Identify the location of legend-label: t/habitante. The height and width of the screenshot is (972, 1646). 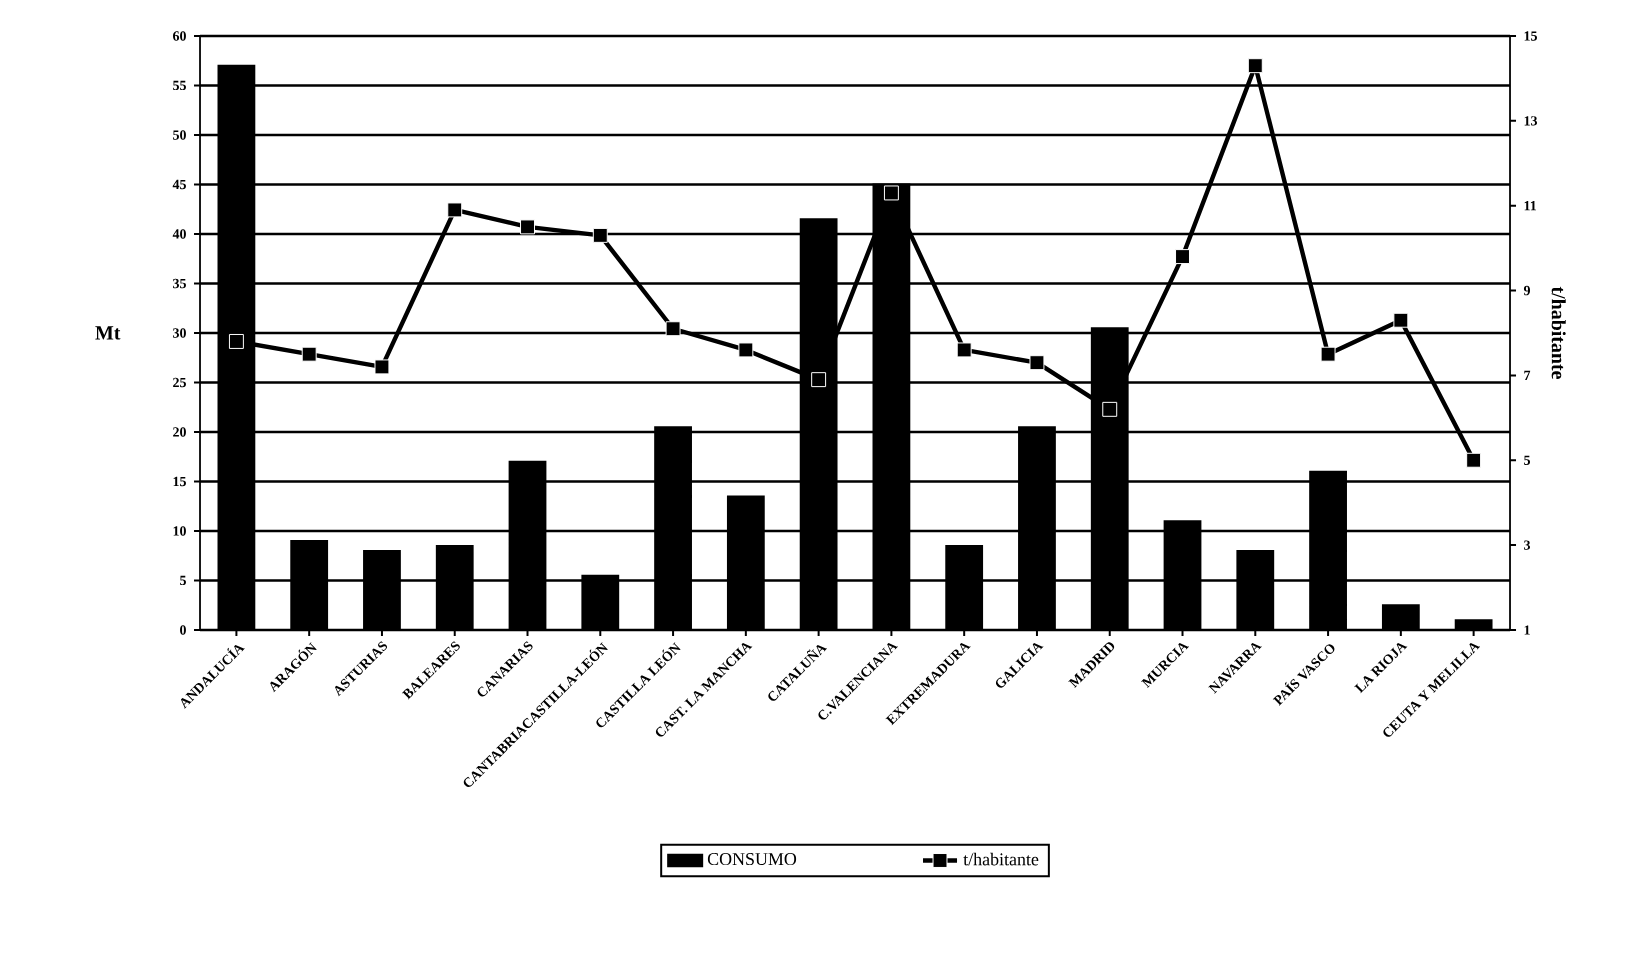
(1001, 859).